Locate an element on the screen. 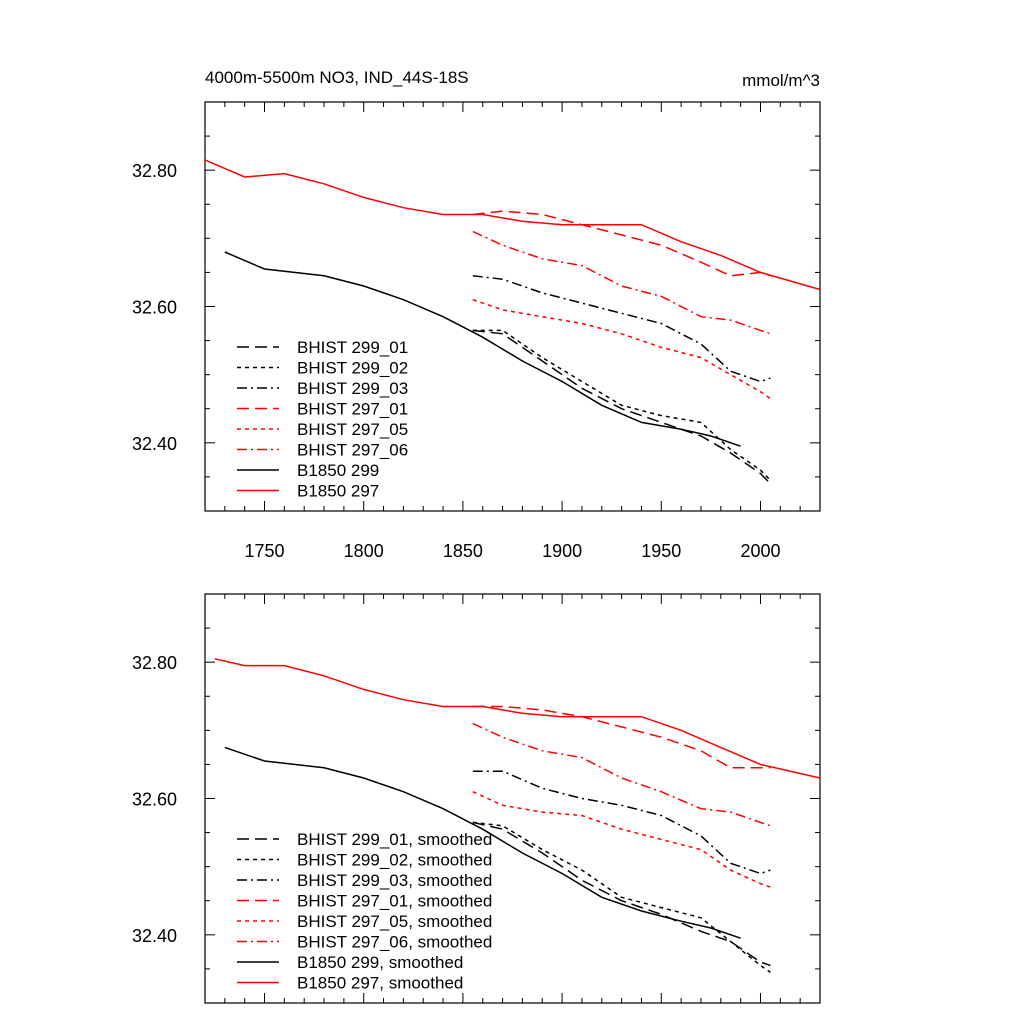 Image resolution: width=1024 pixels, height=1029 pixels. legend-label: BHIST 297_01 is located at coordinates (352, 409).